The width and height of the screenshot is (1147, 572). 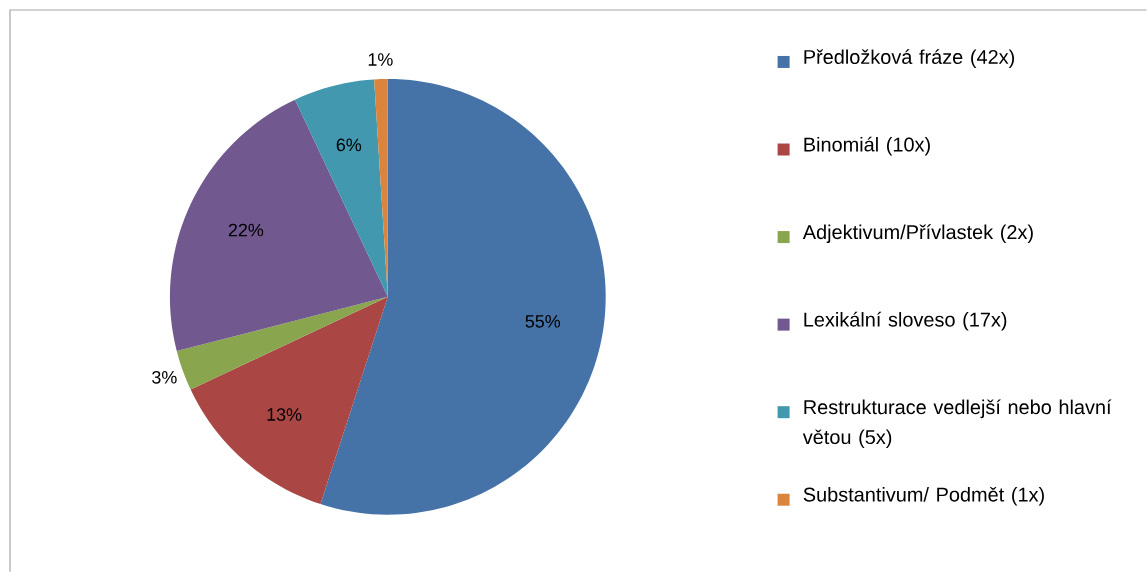 I want to click on data-label: 1%, so click(x=380, y=59).